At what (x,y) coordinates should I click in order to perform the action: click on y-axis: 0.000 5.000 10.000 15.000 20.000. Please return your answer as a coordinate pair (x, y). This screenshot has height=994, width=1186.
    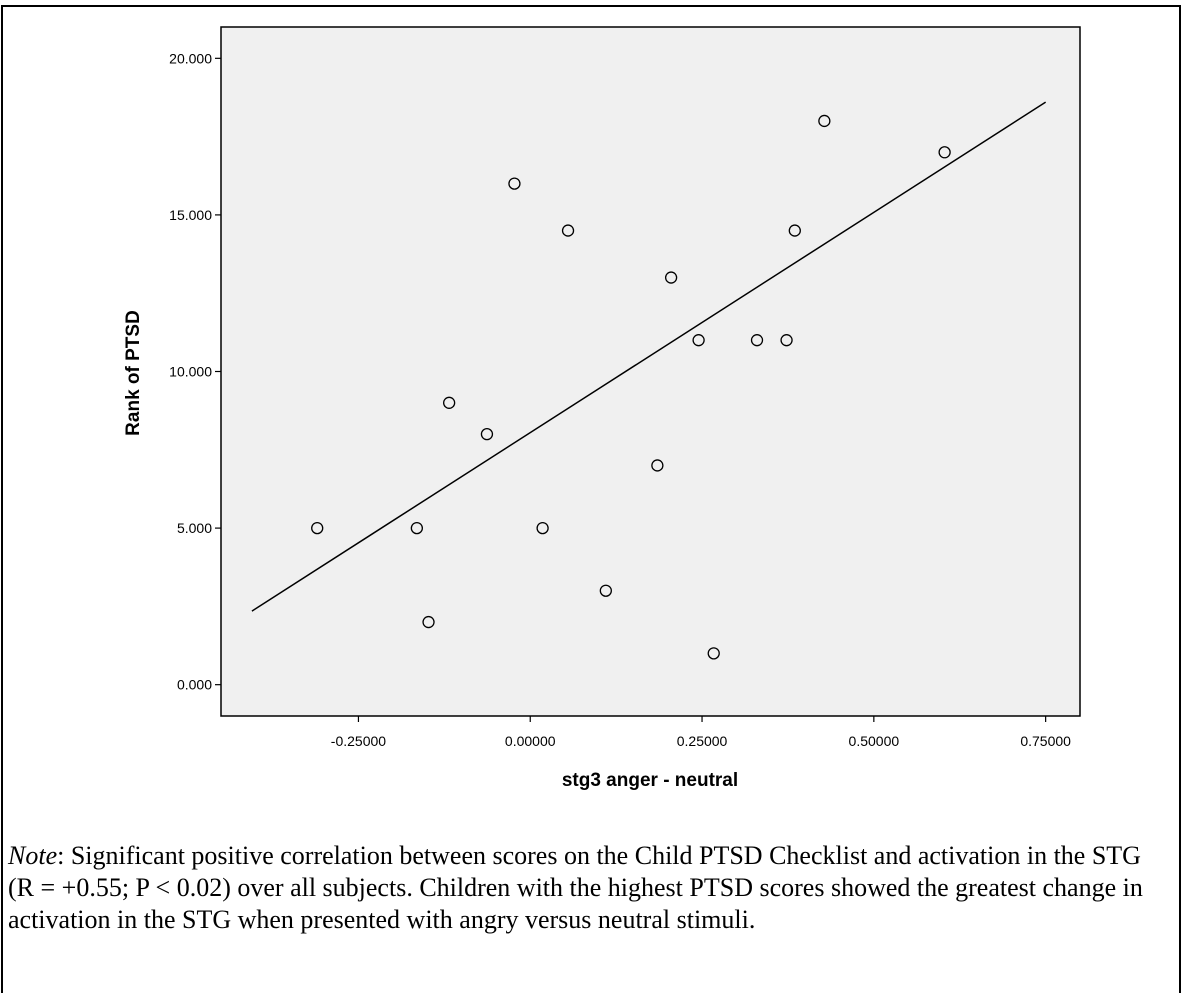
    Looking at the image, I should click on (195, 371).